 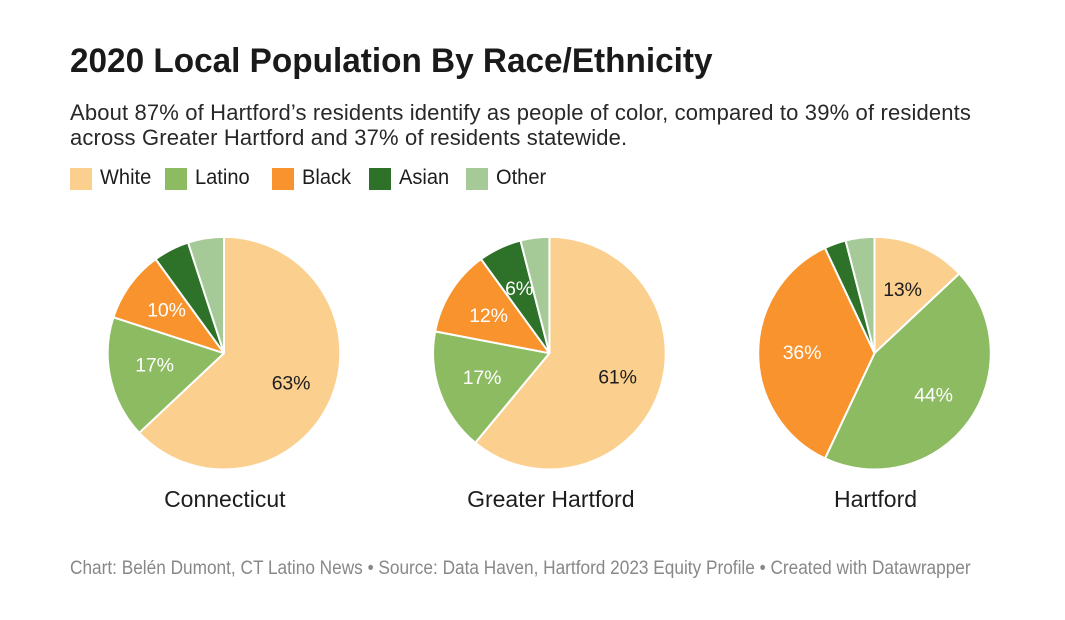 What do you see at coordinates (166, 311) in the screenshot?
I see `svg-text: 10%` at bounding box center [166, 311].